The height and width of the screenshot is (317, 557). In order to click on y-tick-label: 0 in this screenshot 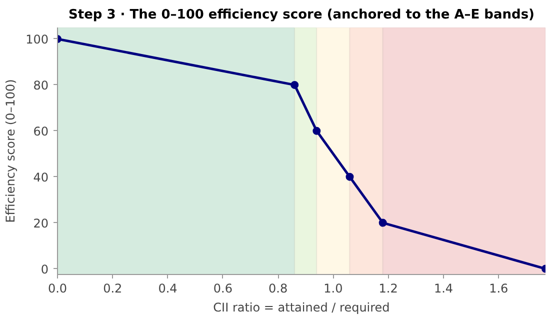, I will do `click(44, 269)`.